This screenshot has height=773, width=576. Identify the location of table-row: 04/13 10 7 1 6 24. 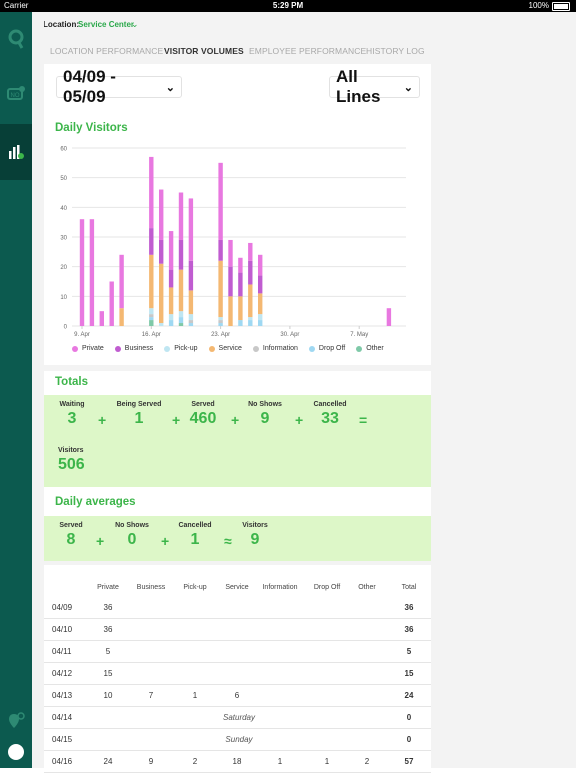
(237, 695).